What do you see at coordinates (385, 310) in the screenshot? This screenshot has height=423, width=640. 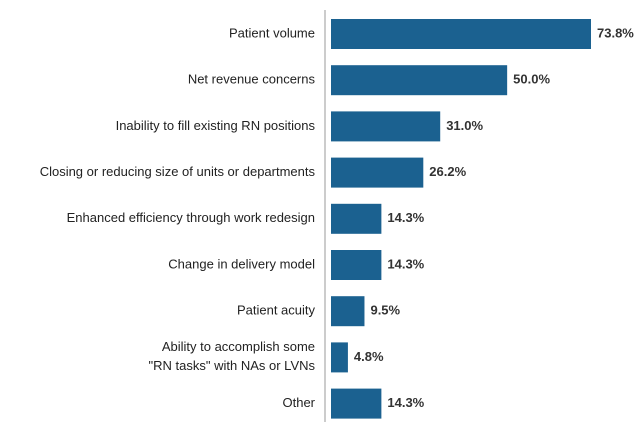 I see `value-label: 9.5%` at bounding box center [385, 310].